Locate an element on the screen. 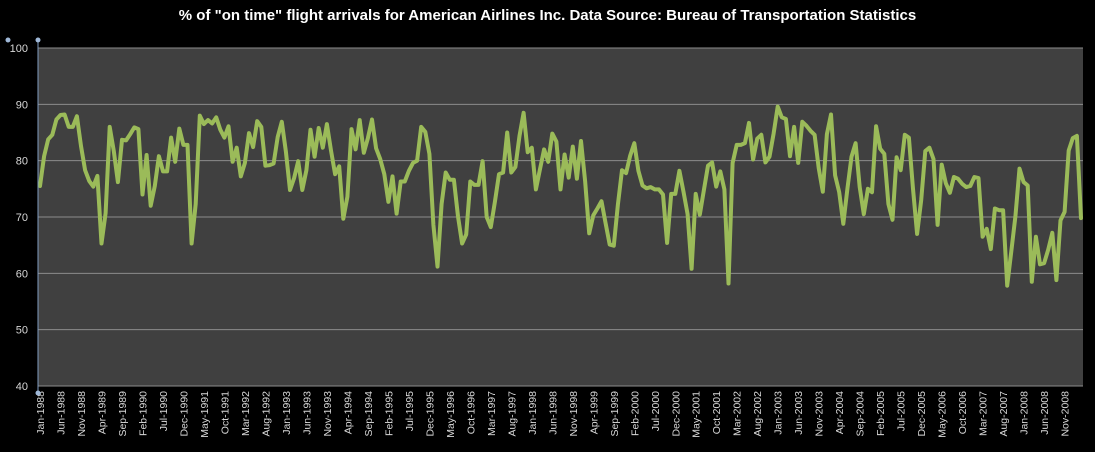 This screenshot has width=1095, height=452. x-tick-label: Oct-1996 is located at coordinates (471, 412).